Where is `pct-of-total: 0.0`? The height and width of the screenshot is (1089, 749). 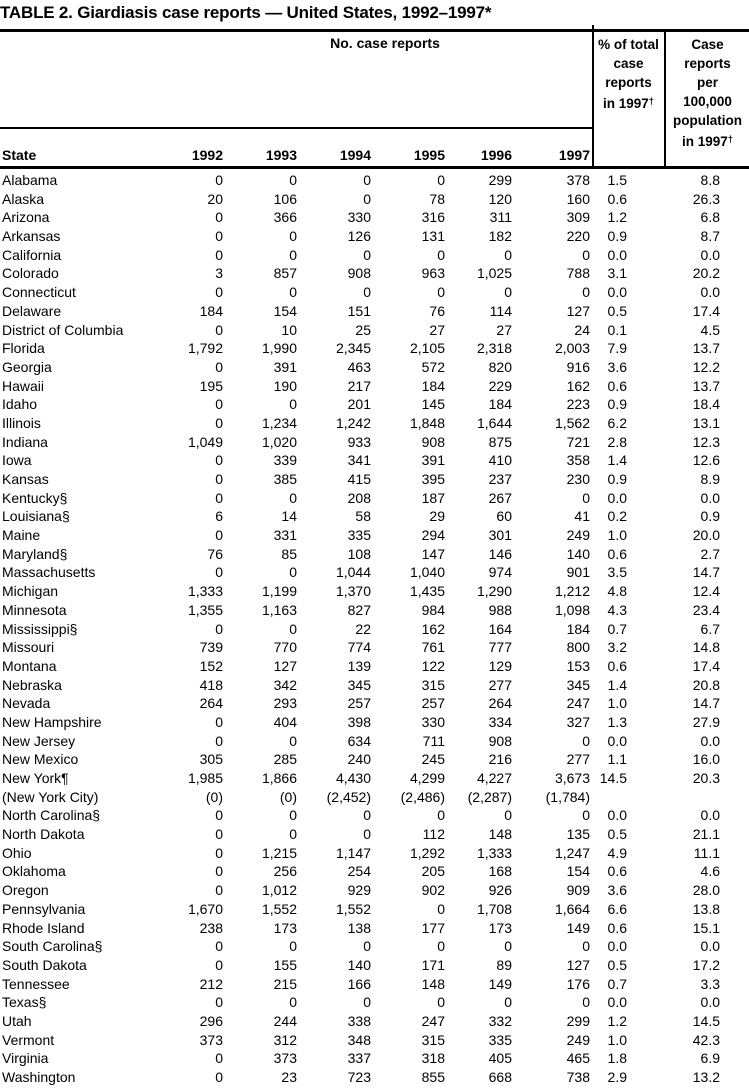
pct-of-total: 0.0 is located at coordinates (617, 1002).